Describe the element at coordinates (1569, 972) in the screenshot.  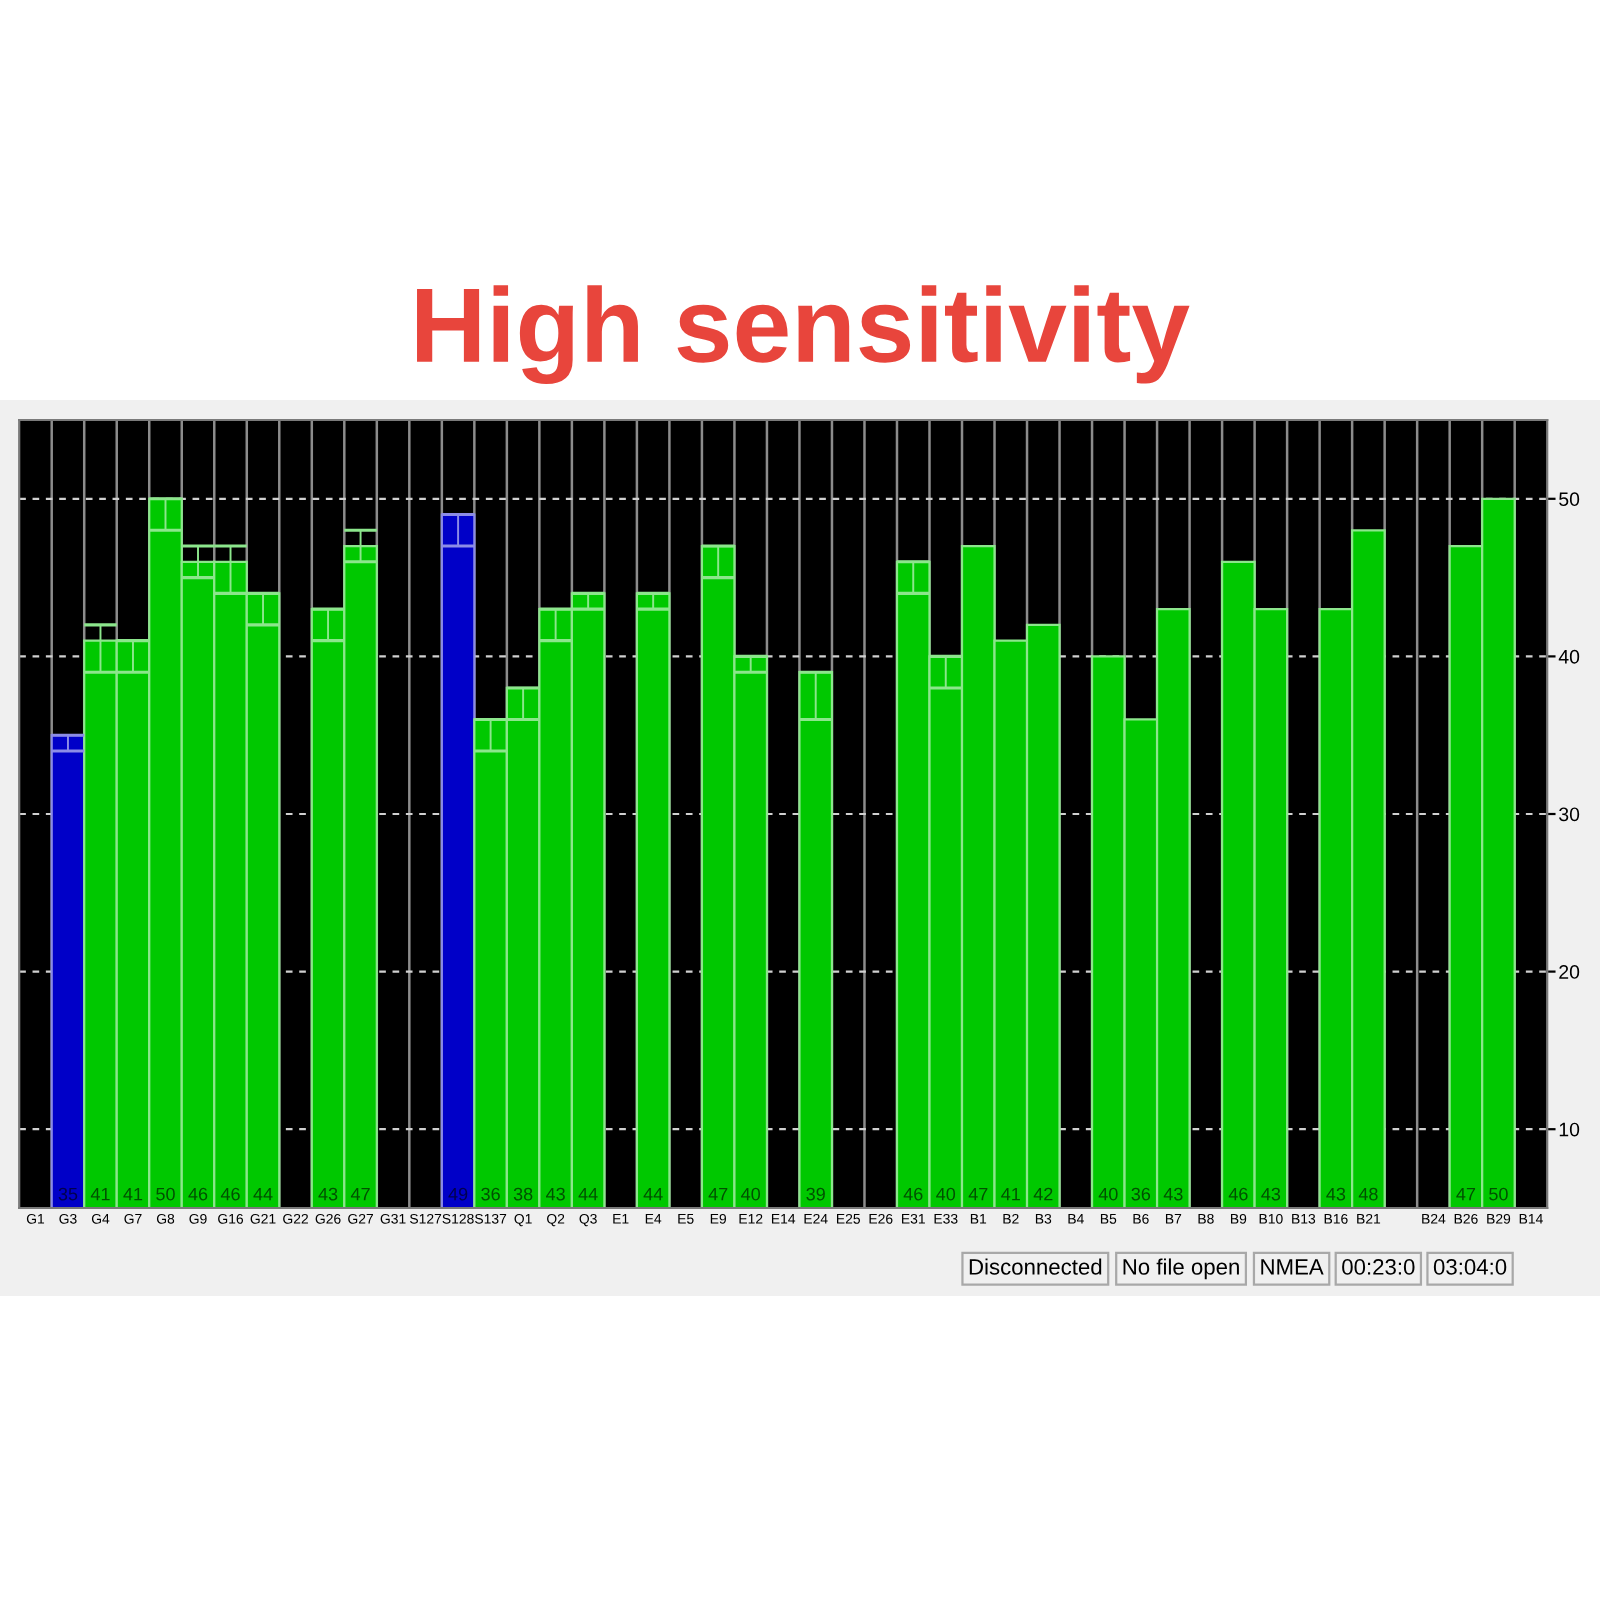
I see `y-tick-label: 20` at that location.